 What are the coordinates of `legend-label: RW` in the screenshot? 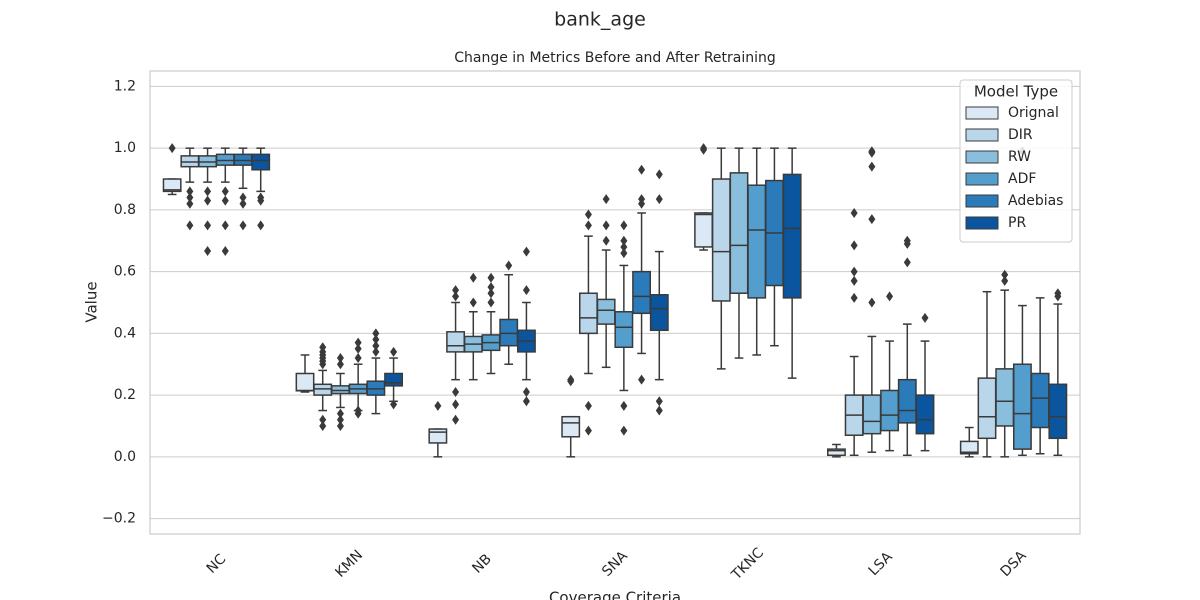 It's located at (1019, 157).